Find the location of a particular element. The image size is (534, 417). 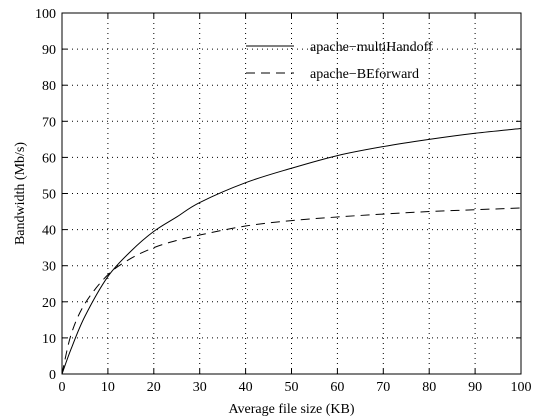

x-tick-label: 100 is located at coordinates (521, 387).